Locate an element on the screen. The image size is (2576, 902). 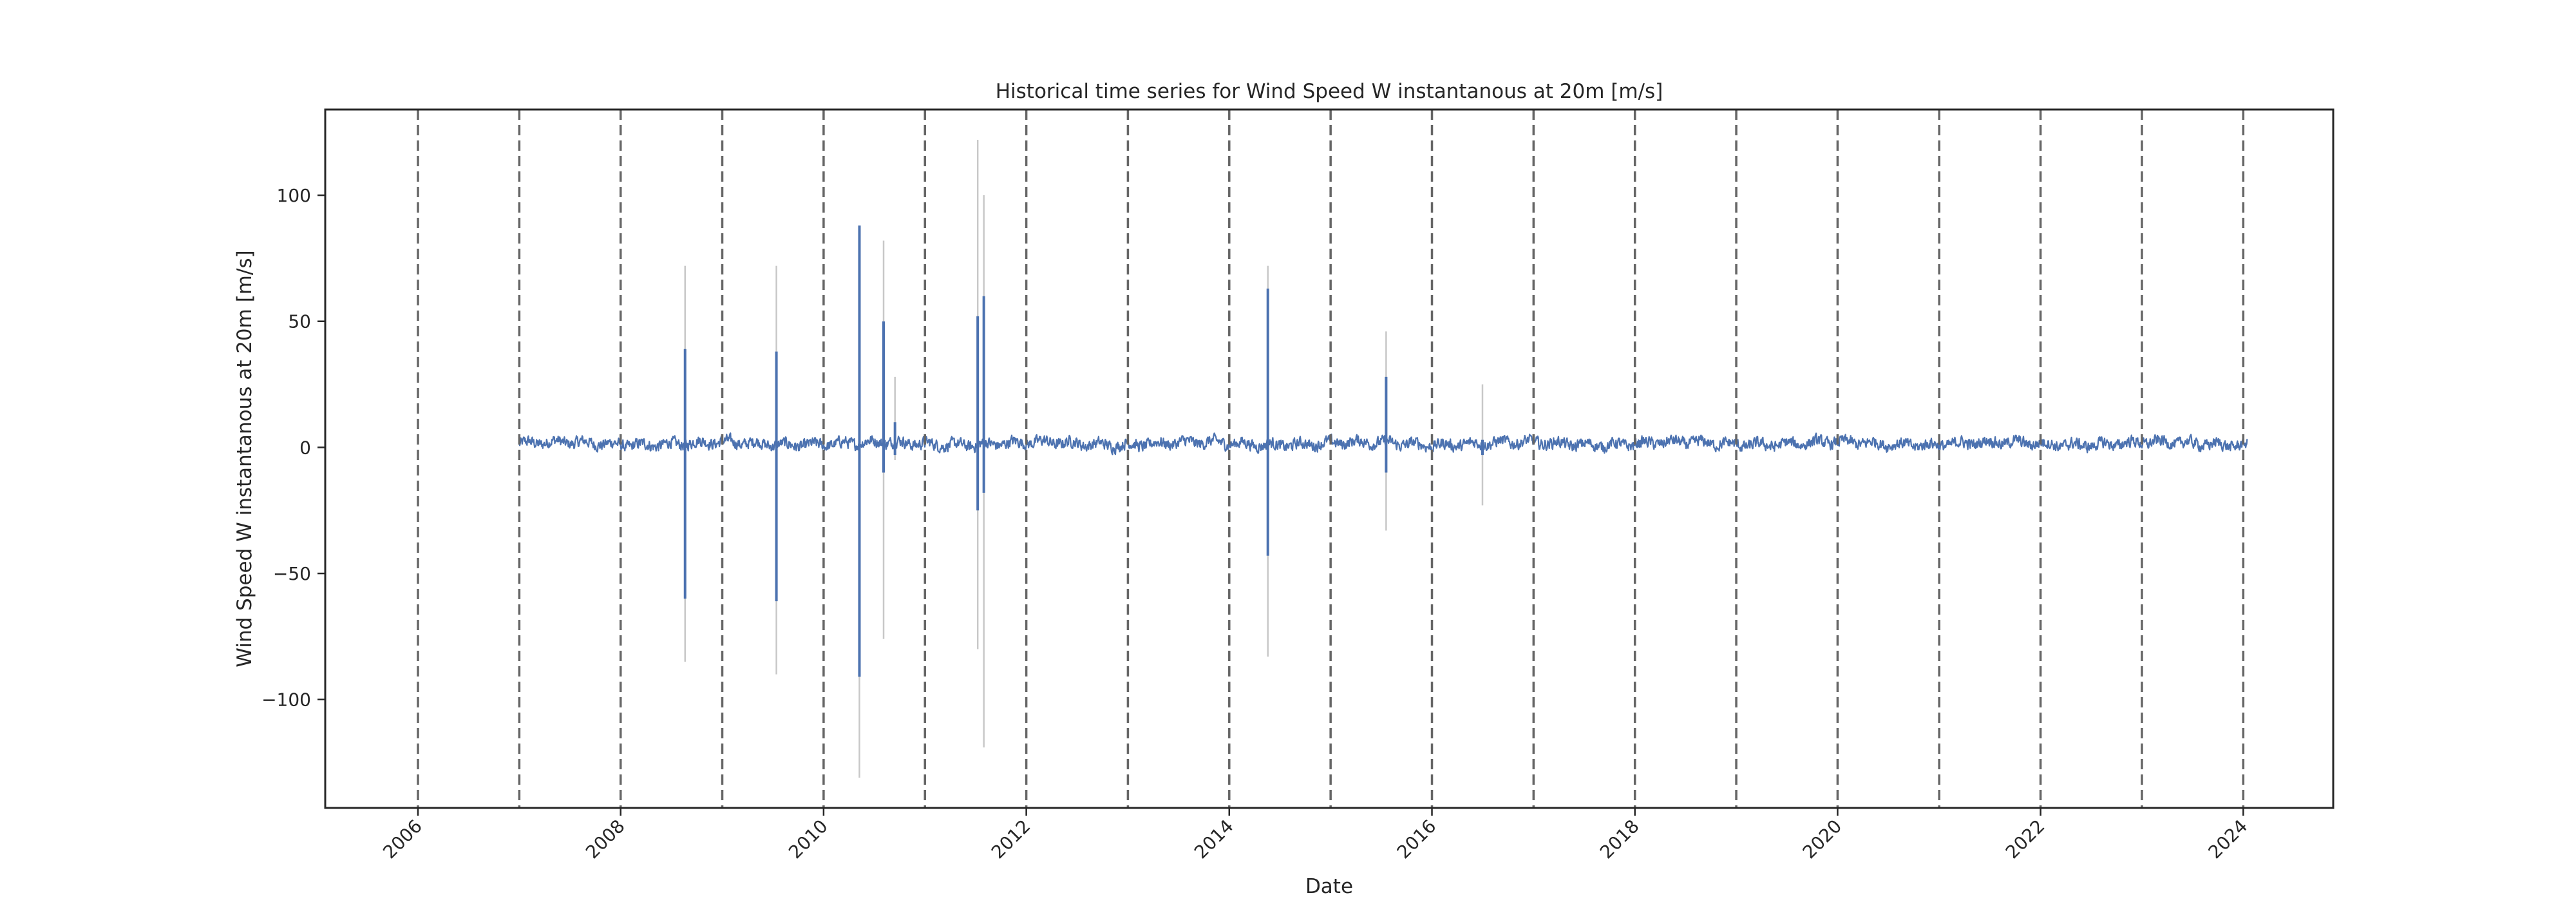
x-axis: 2006 2008 2010 2012 2014 2016 2018 2020 2022 2024 is located at coordinates (1315, 835).